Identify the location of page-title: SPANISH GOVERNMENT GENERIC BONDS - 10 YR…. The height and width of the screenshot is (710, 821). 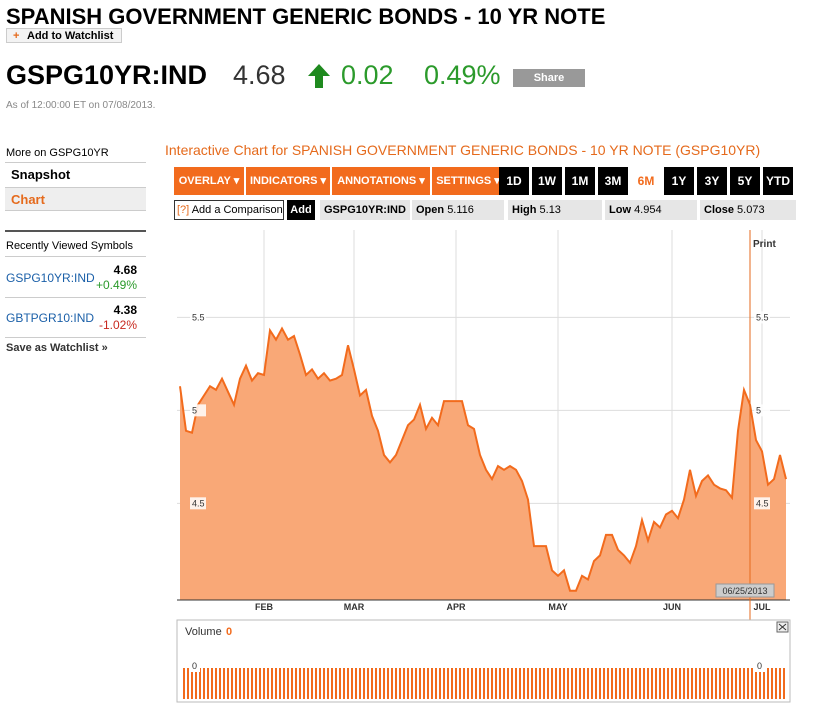
(306, 16).